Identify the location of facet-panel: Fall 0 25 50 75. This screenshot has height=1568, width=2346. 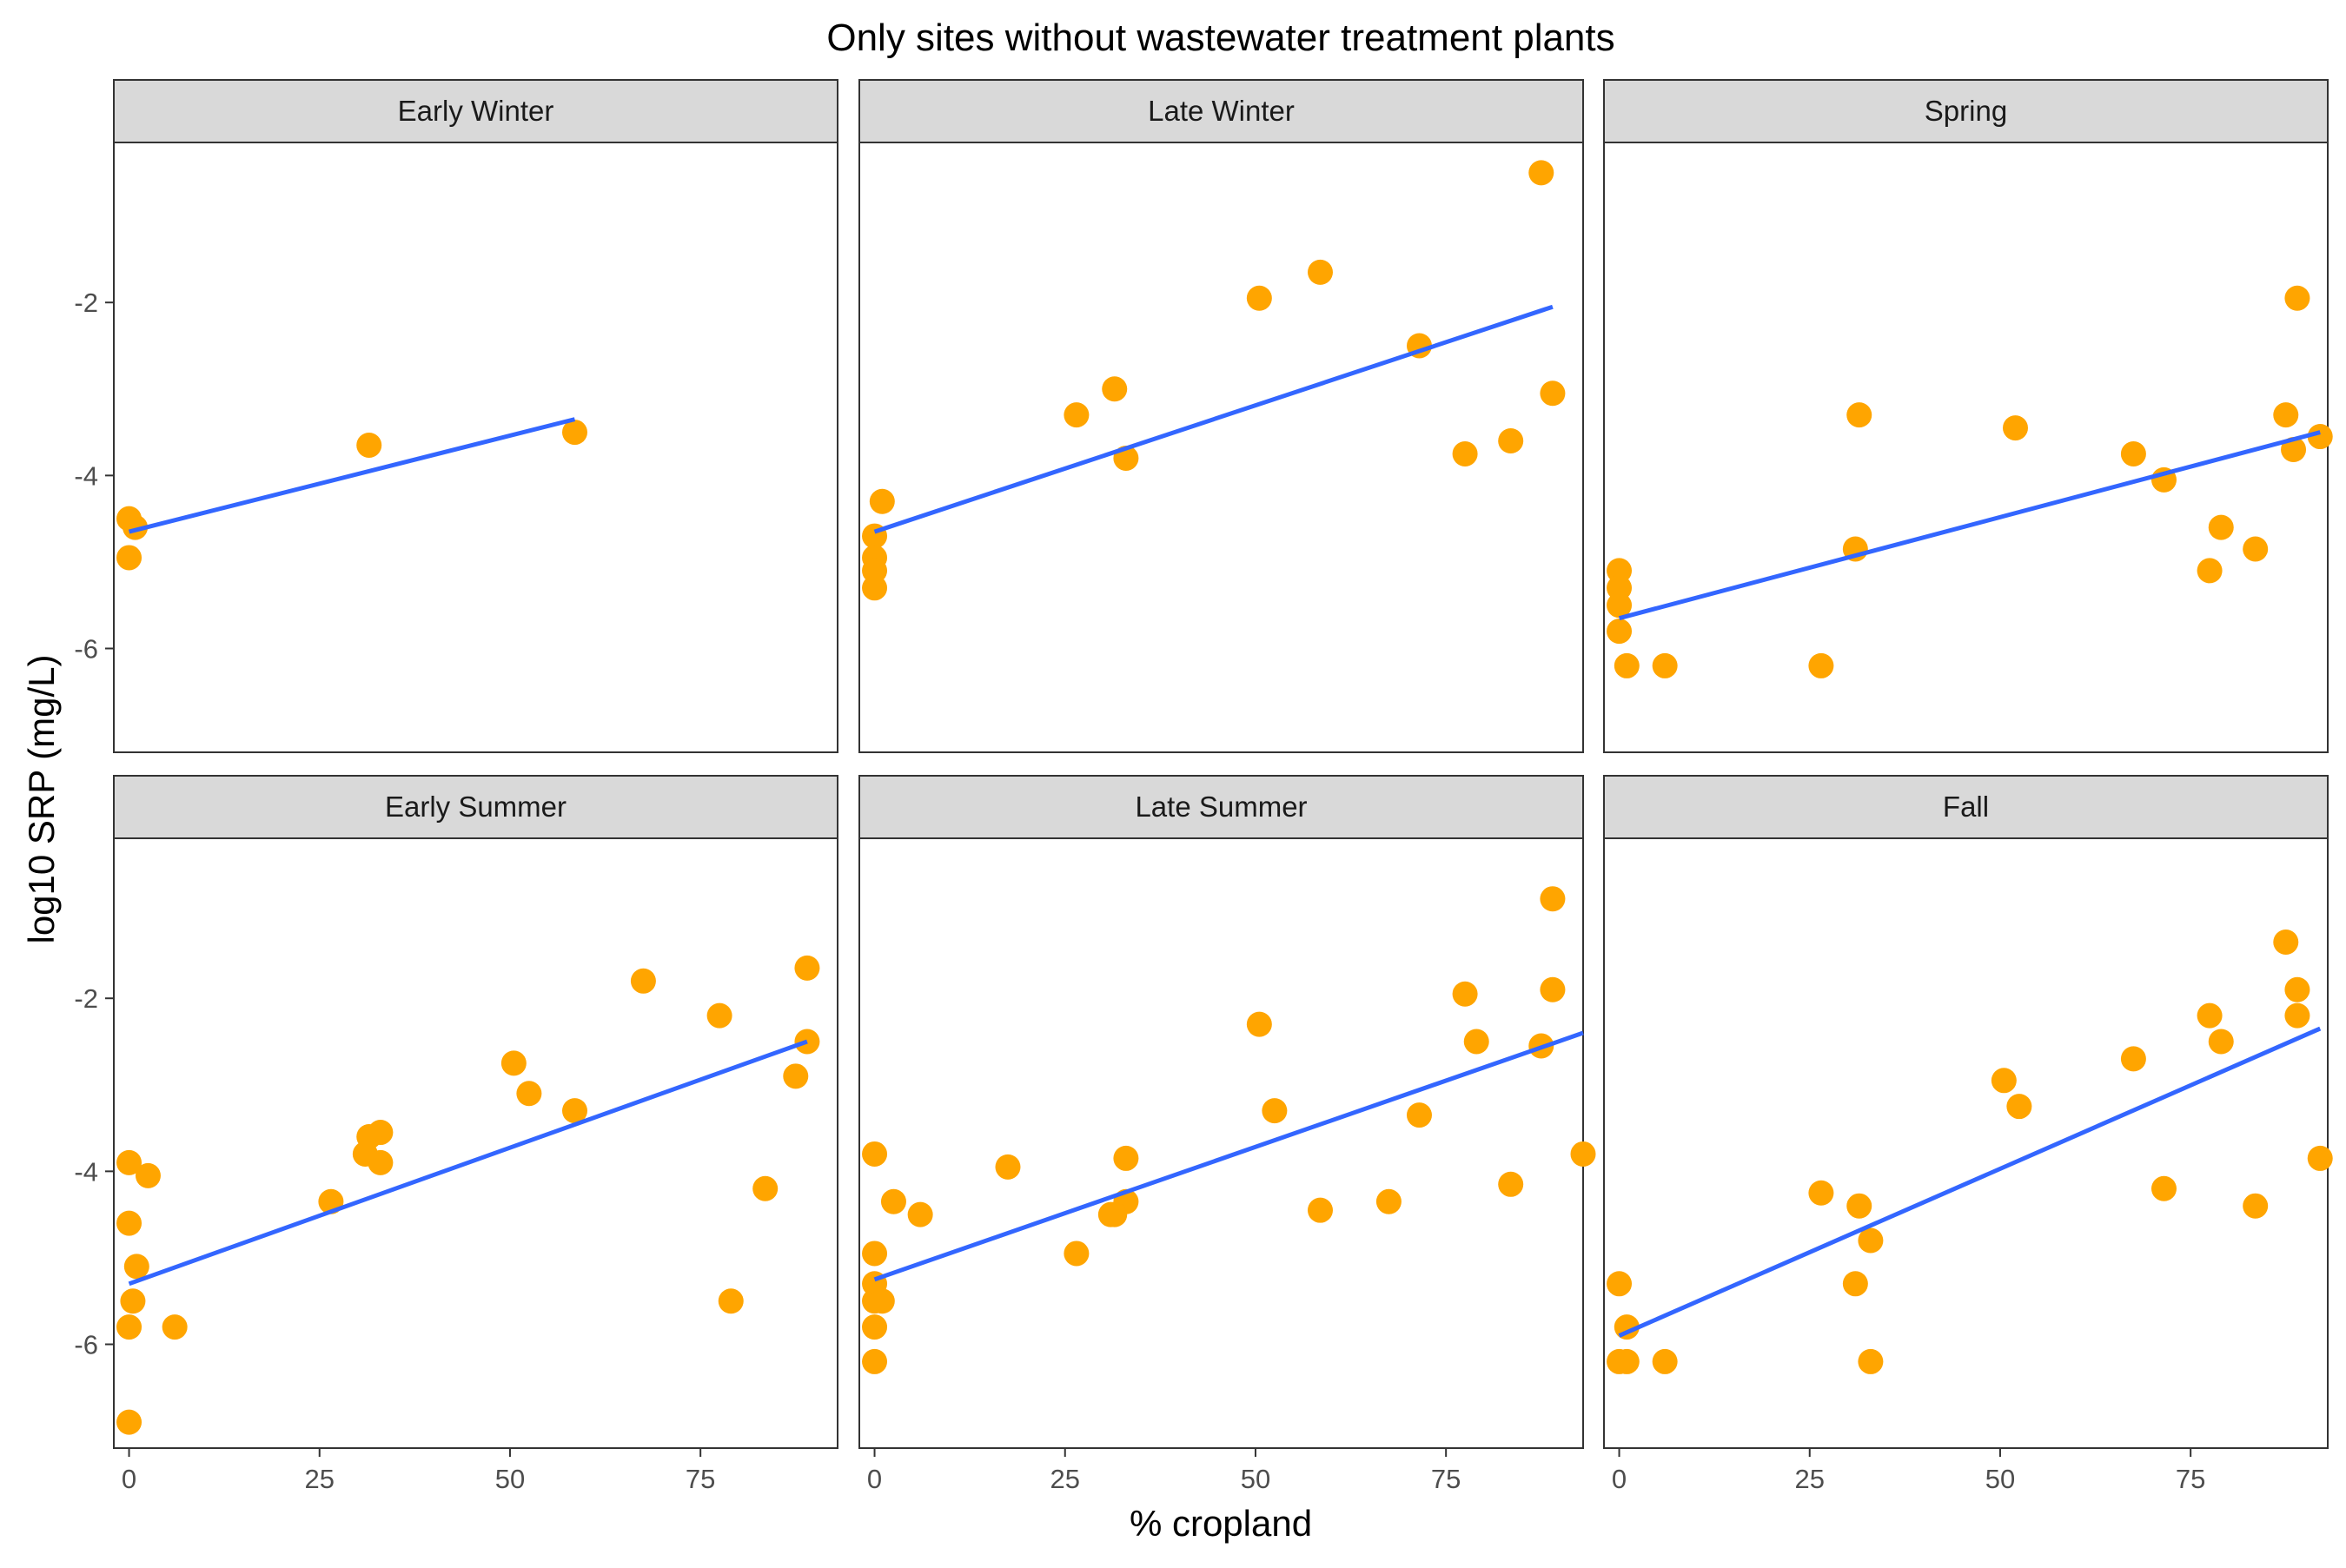
(1968, 1134).